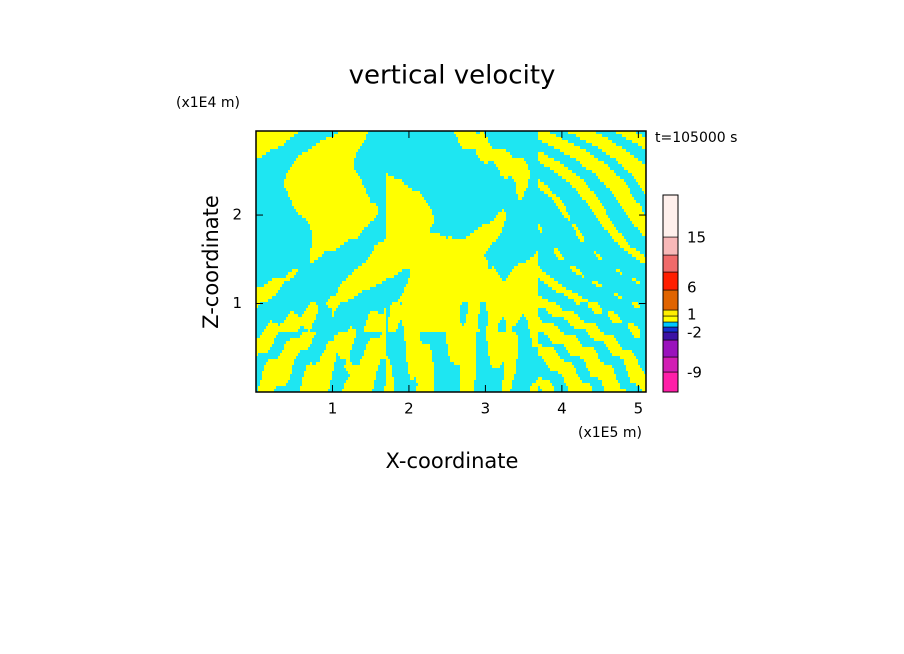  I want to click on x-tick-label: 4, so click(562, 409).